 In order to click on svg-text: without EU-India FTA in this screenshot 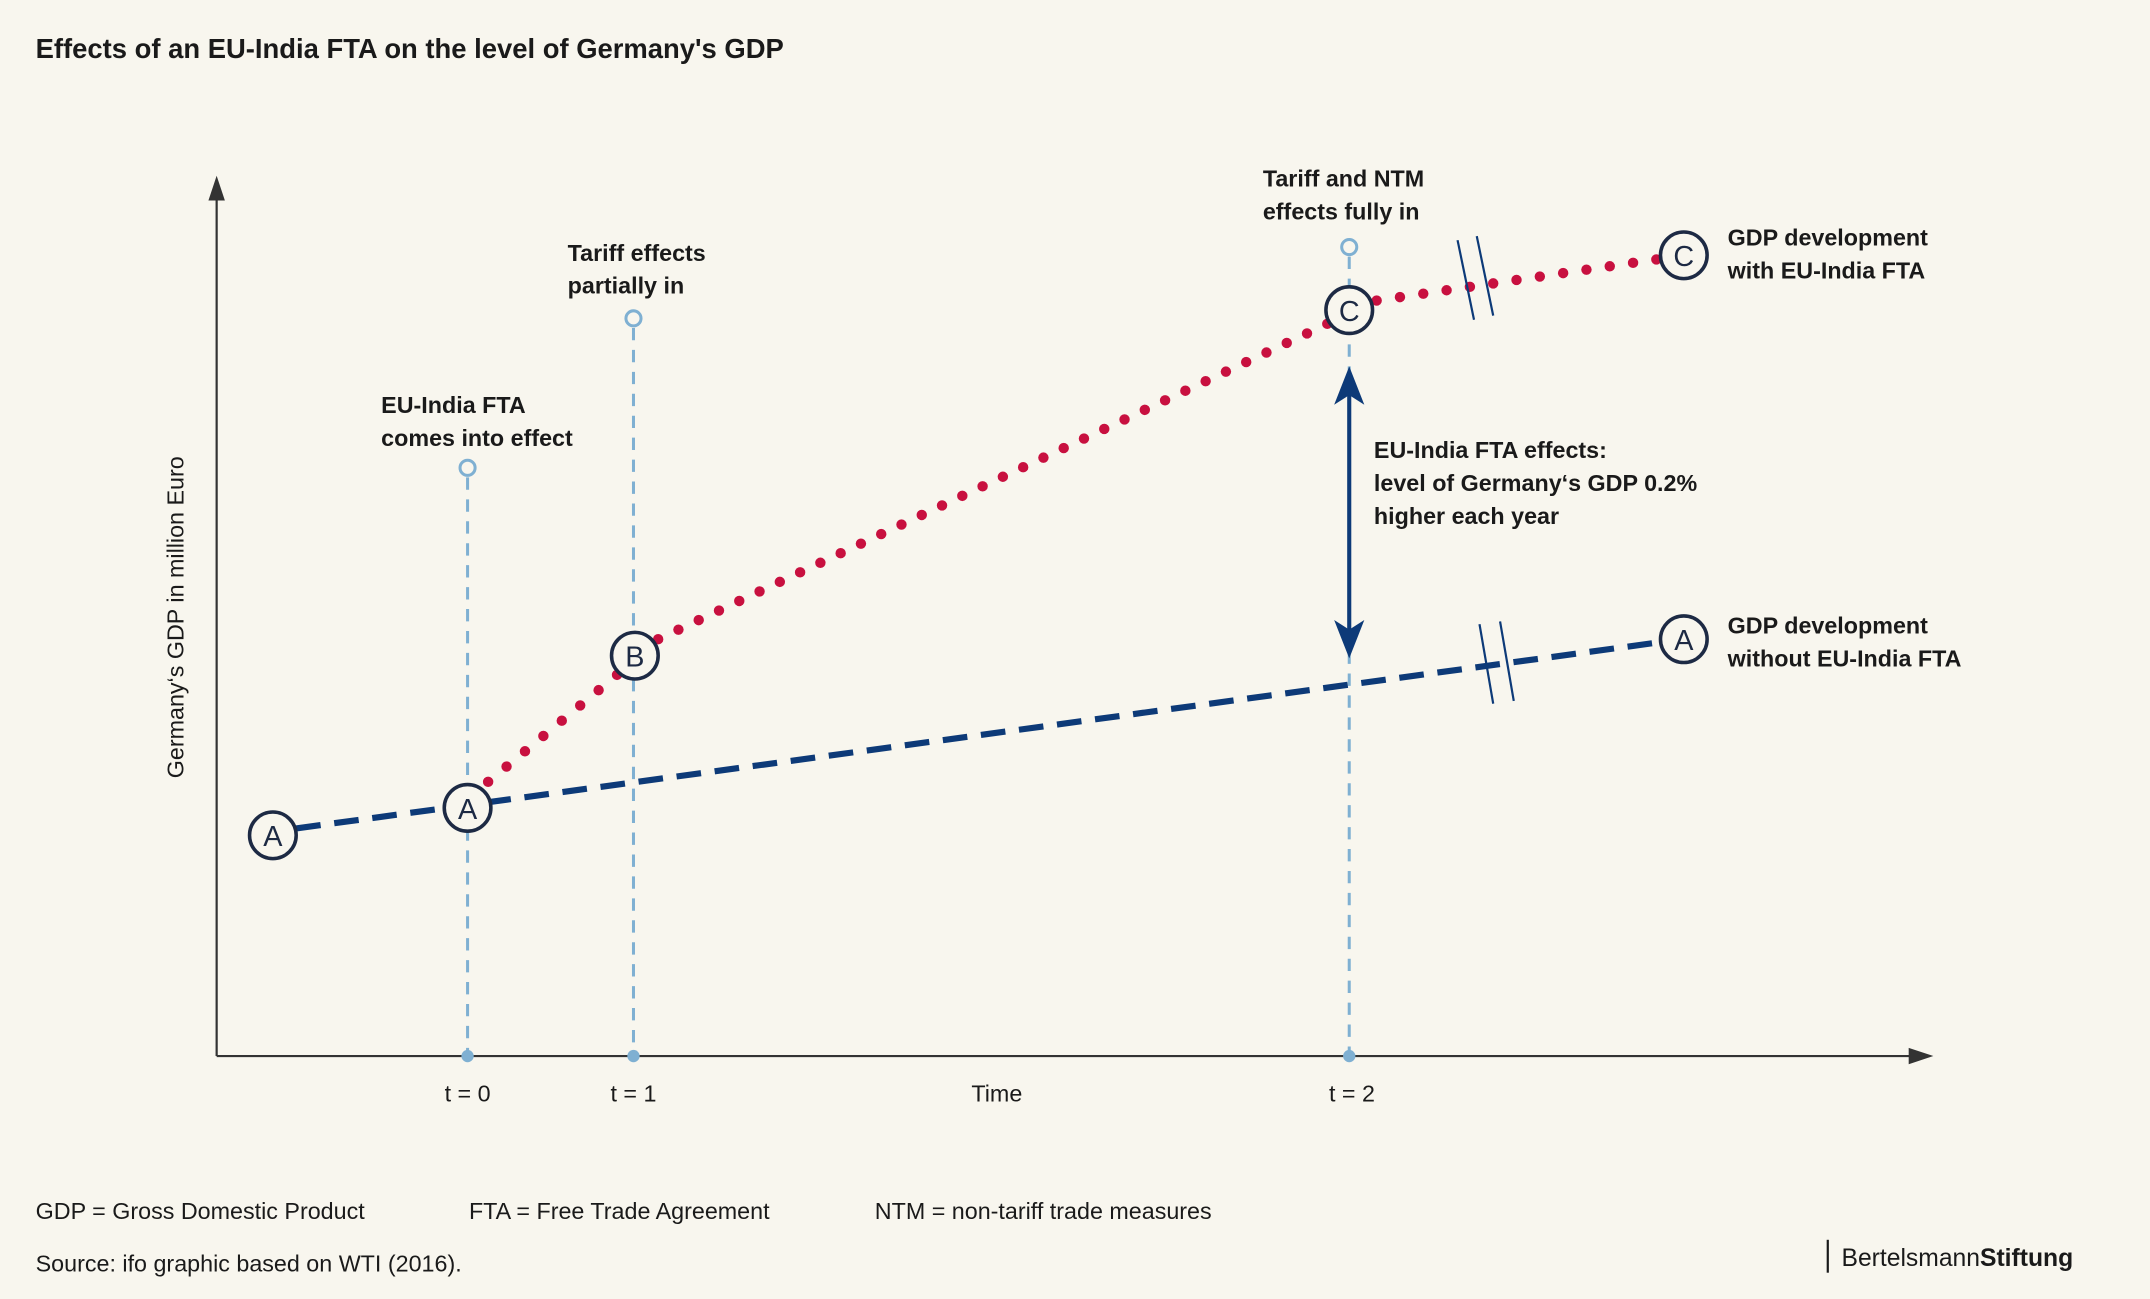, I will do `click(1844, 659)`.